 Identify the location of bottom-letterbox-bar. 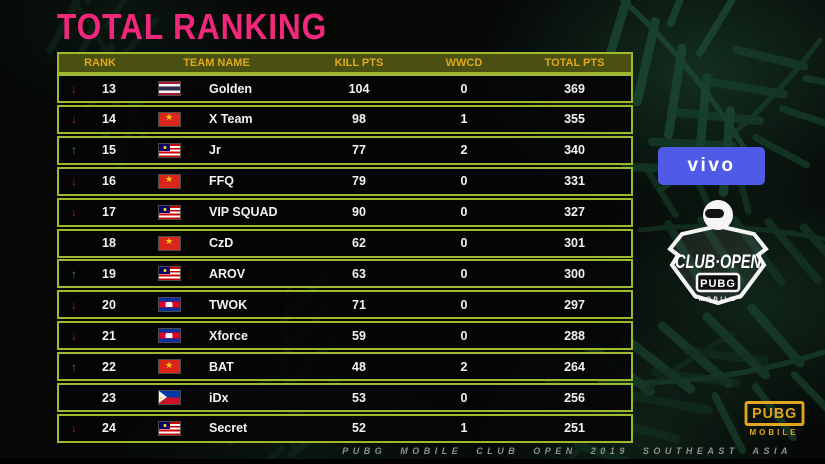
(412, 461).